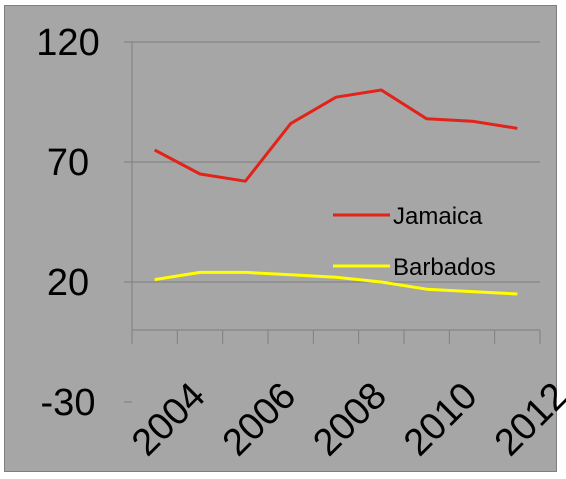  I want to click on legend-label-jamaica: Jamaica, so click(438, 216).